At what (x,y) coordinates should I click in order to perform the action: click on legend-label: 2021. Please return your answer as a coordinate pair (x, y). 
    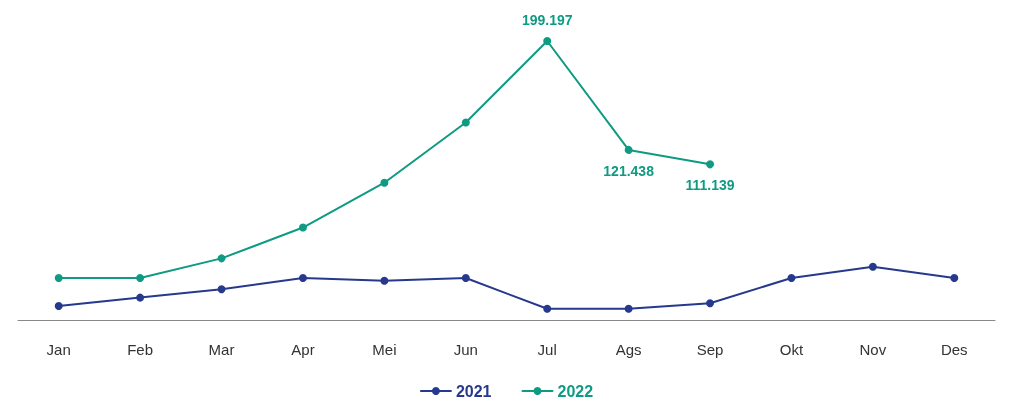
    Looking at the image, I should click on (473, 391).